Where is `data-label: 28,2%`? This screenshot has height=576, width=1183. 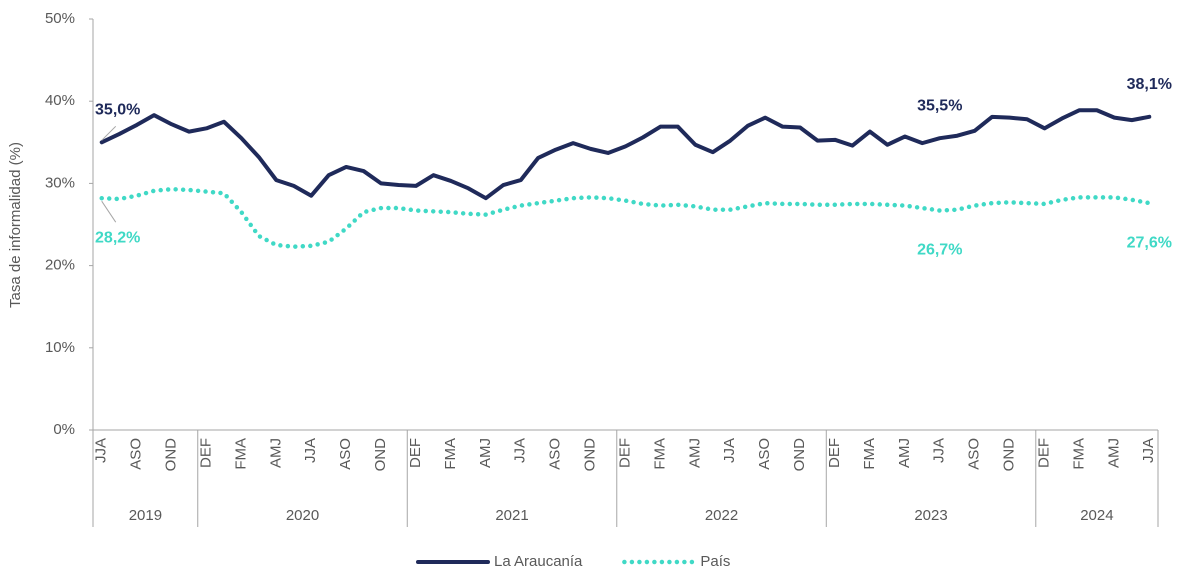 data-label: 28,2% is located at coordinates (117, 237).